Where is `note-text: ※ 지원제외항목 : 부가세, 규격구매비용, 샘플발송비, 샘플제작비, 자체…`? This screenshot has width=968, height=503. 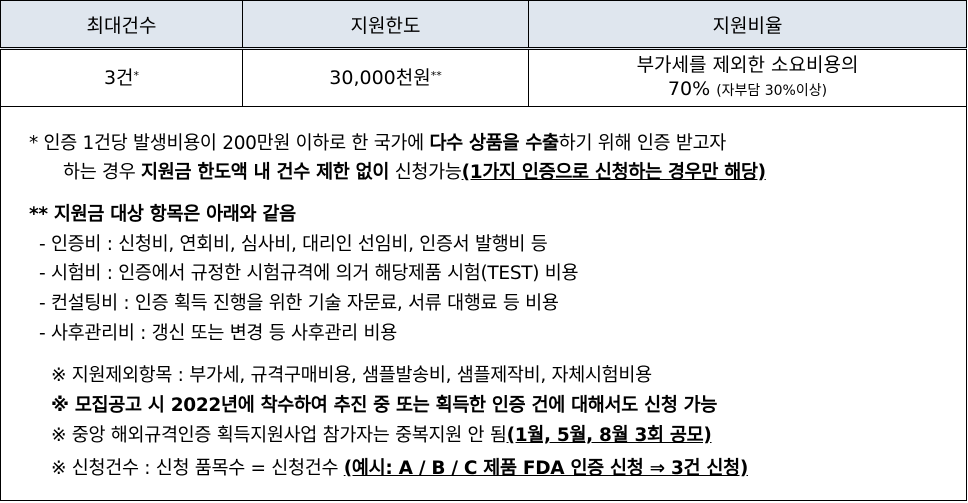 note-text: ※ 지원제외항목 : 부가세, 규격구매비용, 샘플발송비, 샘플제작비, 자체… is located at coordinates (351, 375).